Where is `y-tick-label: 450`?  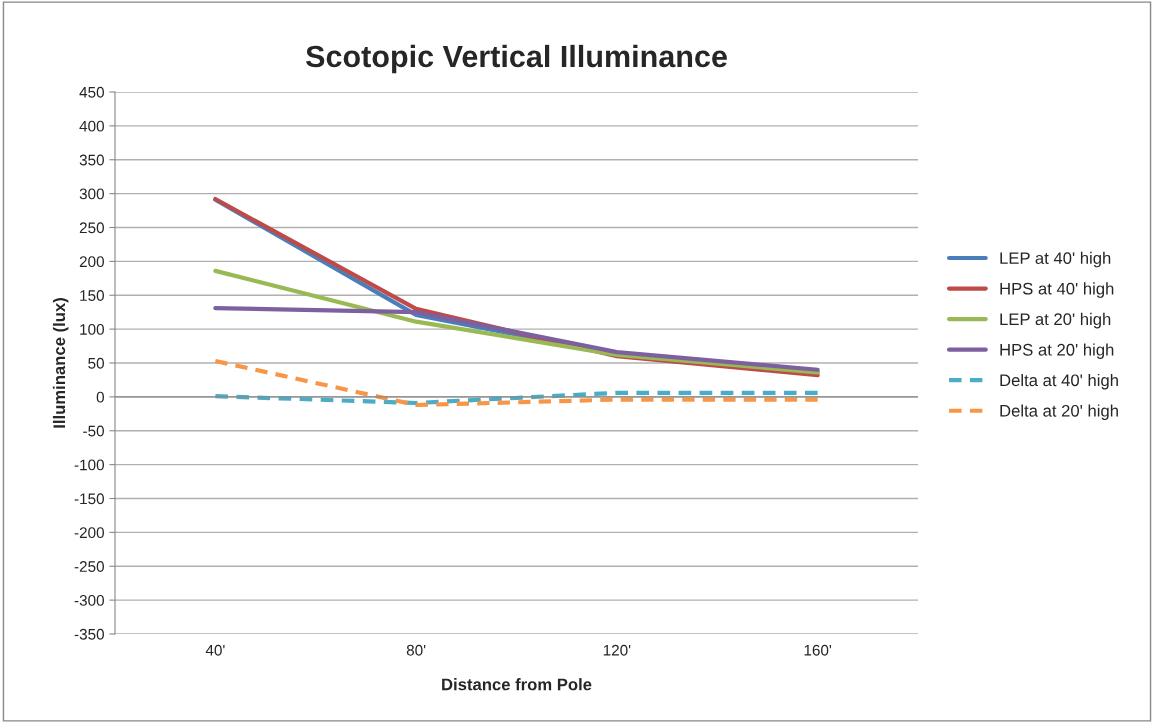 y-tick-label: 450 is located at coordinates (91, 92).